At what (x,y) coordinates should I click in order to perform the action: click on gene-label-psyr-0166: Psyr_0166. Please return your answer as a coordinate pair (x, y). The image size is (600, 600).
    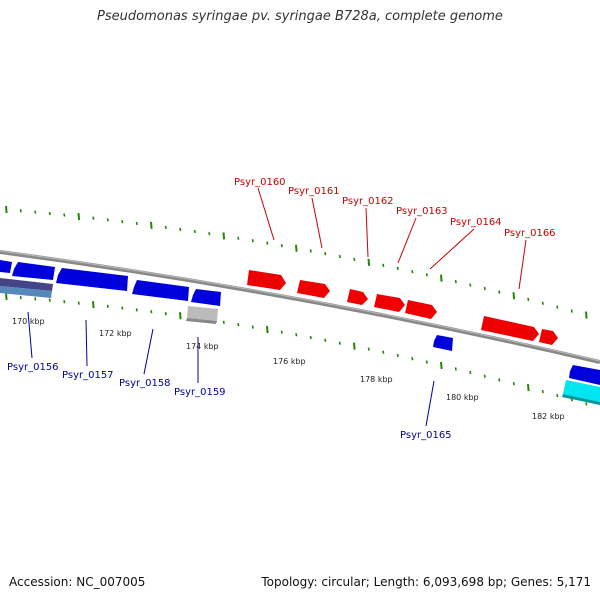
    Looking at the image, I should click on (530, 233).